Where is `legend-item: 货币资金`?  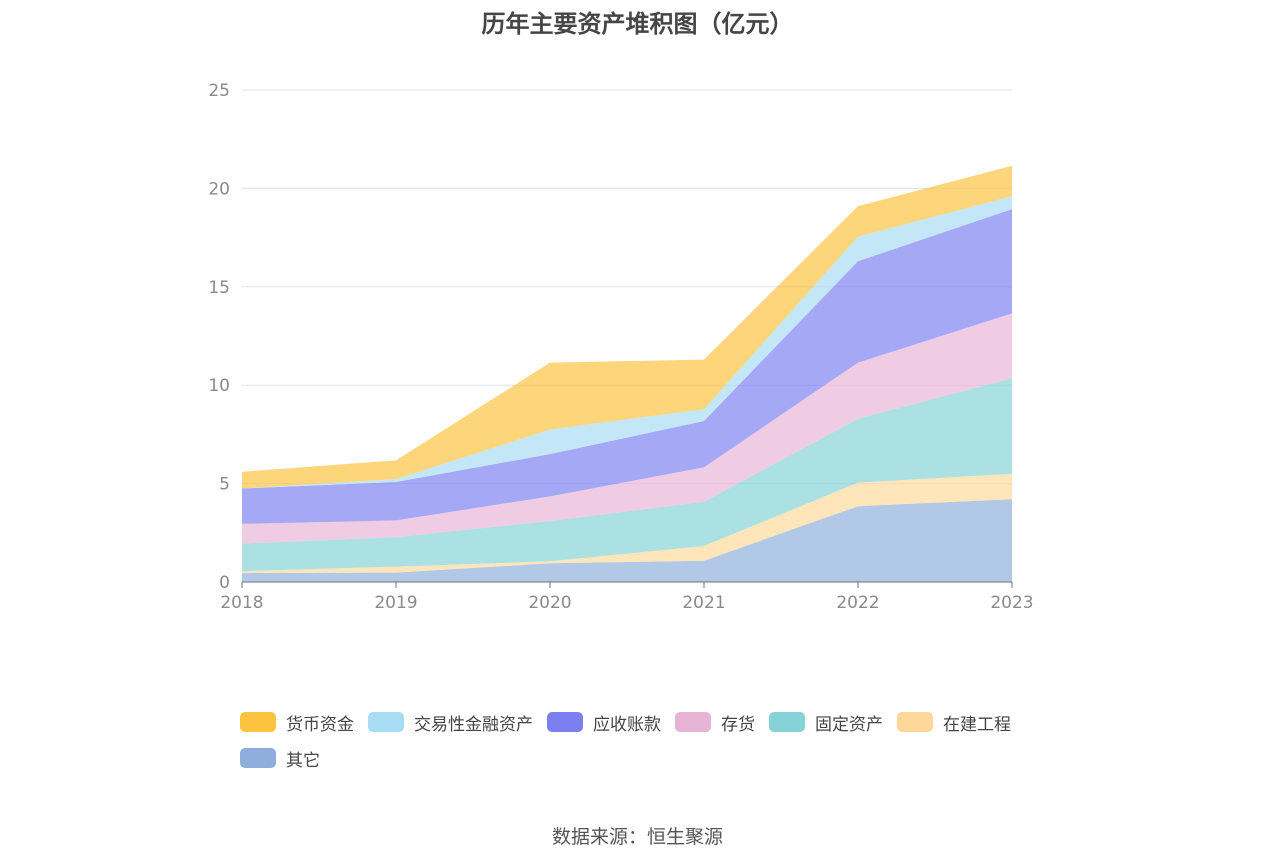
legend-item: 货币资金 is located at coordinates (297, 722).